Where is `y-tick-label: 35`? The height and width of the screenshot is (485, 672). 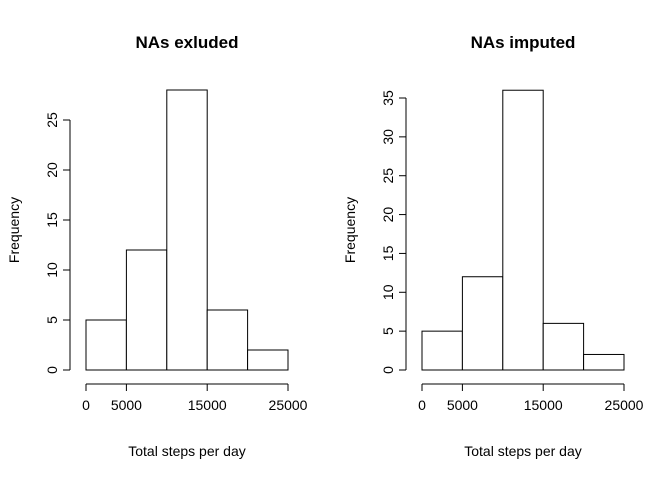
y-tick-label: 35 is located at coordinates (388, 98).